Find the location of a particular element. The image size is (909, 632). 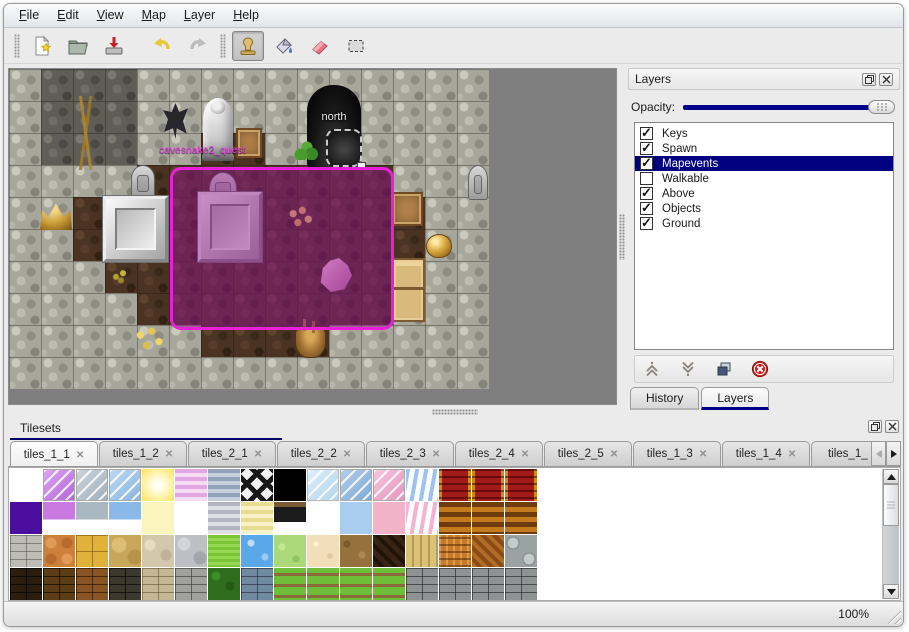

tileset-tab-tiles_2_4: tiles_2_4 ✕ is located at coordinates (499, 453).